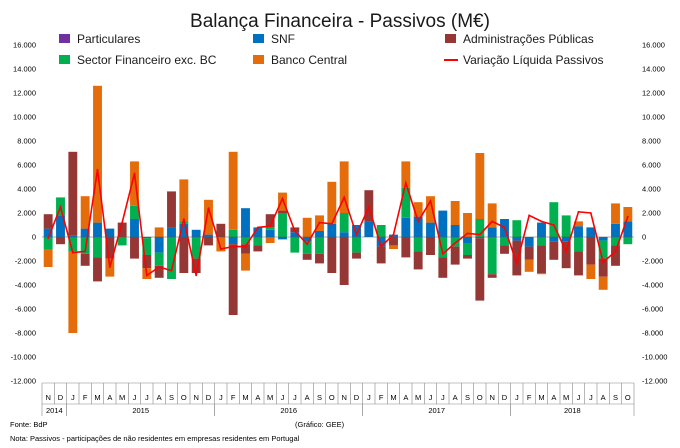 The height and width of the screenshot is (448, 680). What do you see at coordinates (26, 189) in the screenshot?
I see `y-tick-label-left: 4.000` at bounding box center [26, 189].